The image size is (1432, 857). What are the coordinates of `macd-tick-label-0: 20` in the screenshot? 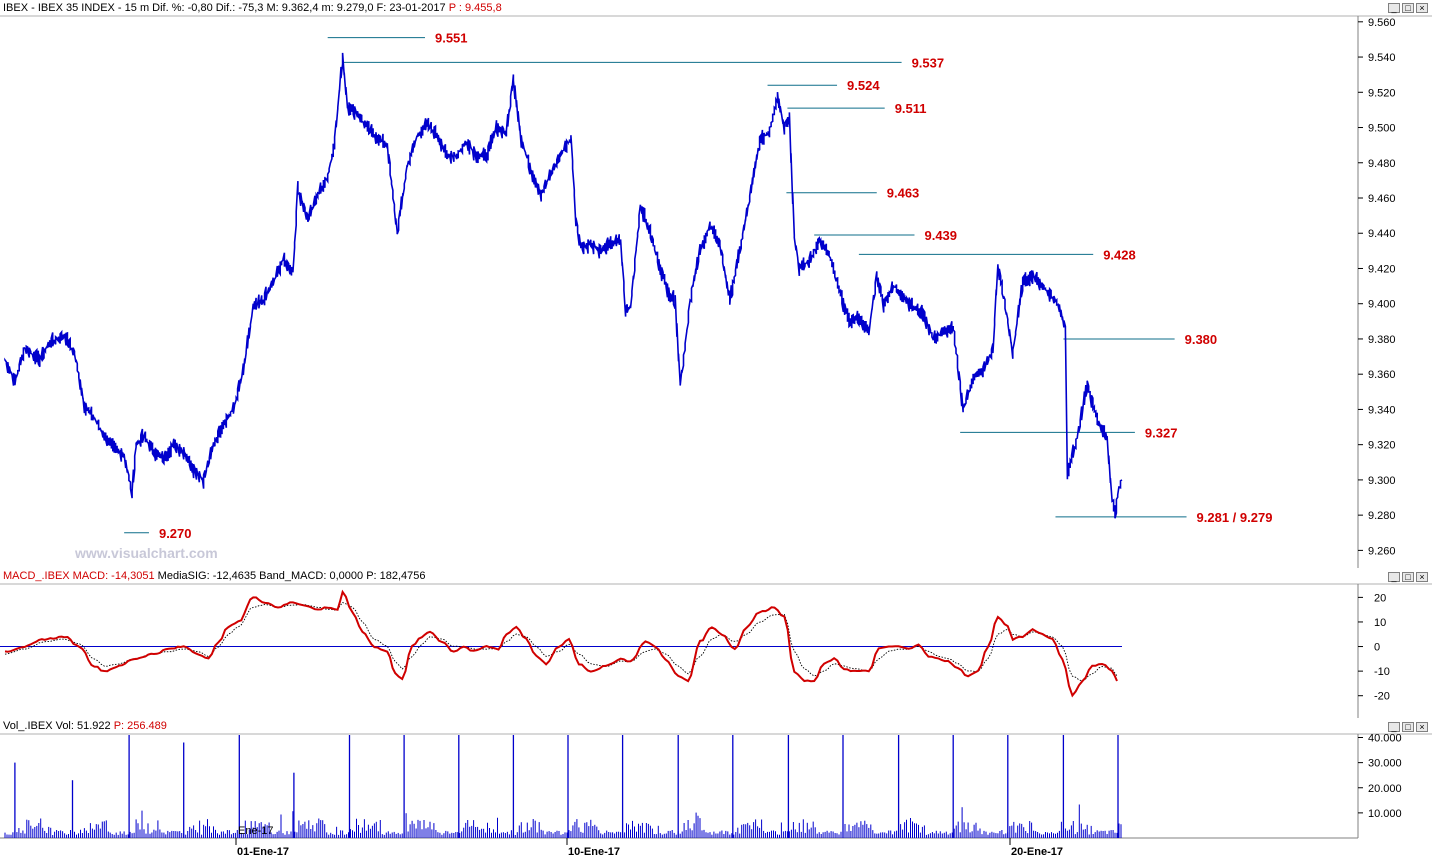 It's located at (1380, 598).